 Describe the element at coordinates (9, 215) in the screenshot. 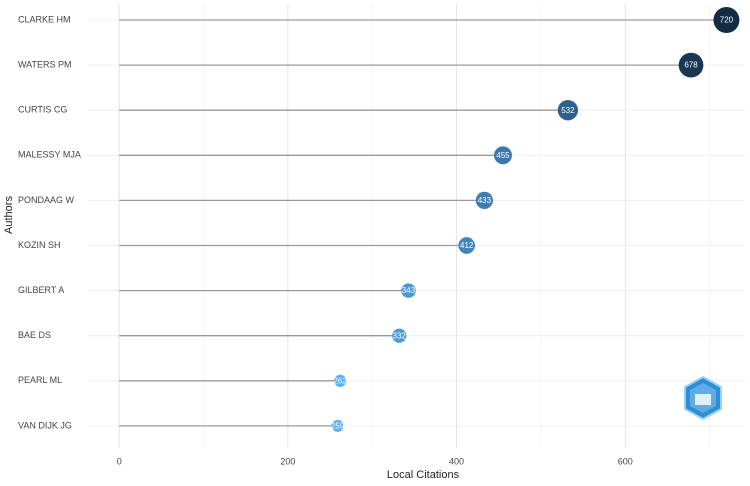

I see `y-axis-title: Authors` at that location.